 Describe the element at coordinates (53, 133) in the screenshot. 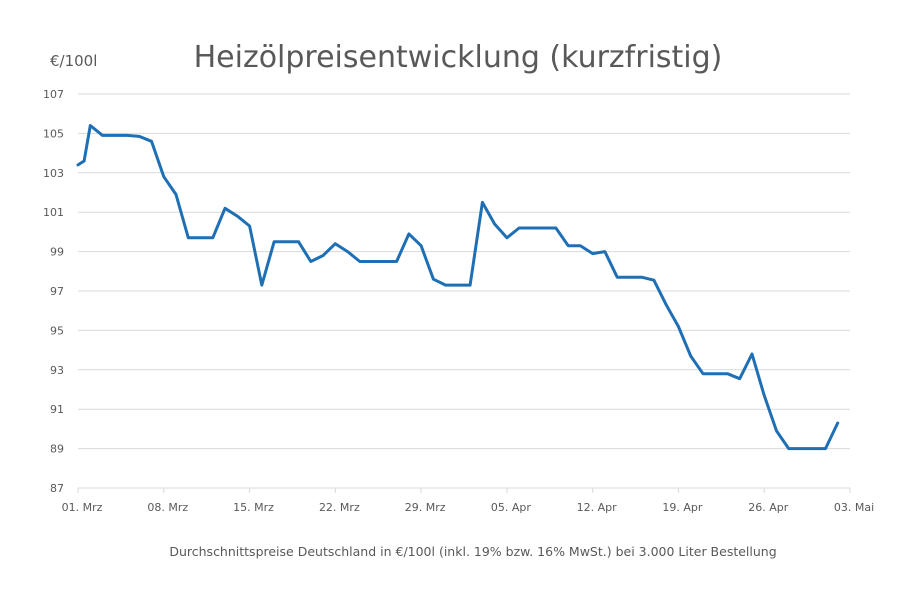

I see `y-tick-label: 105` at that location.